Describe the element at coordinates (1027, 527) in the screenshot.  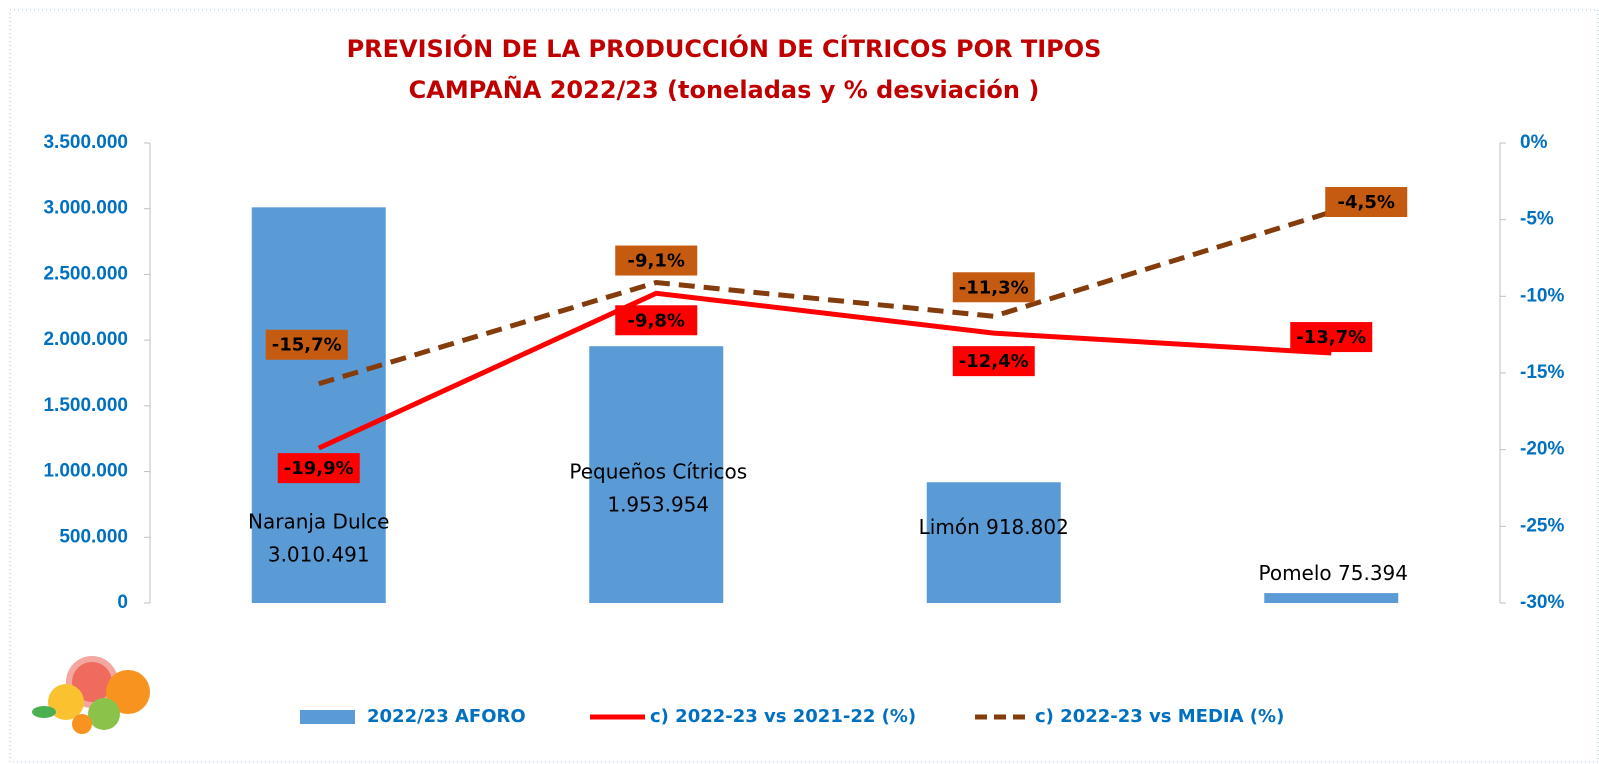
I see `bar-value-label: 918.802` at that location.